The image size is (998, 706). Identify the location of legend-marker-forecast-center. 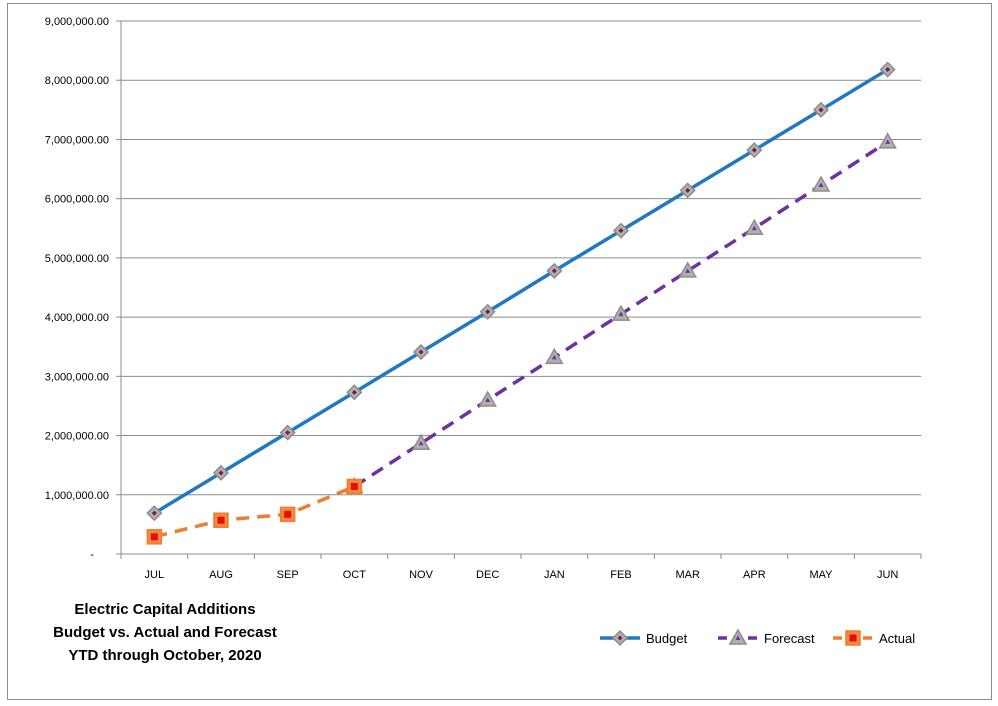
(738, 637).